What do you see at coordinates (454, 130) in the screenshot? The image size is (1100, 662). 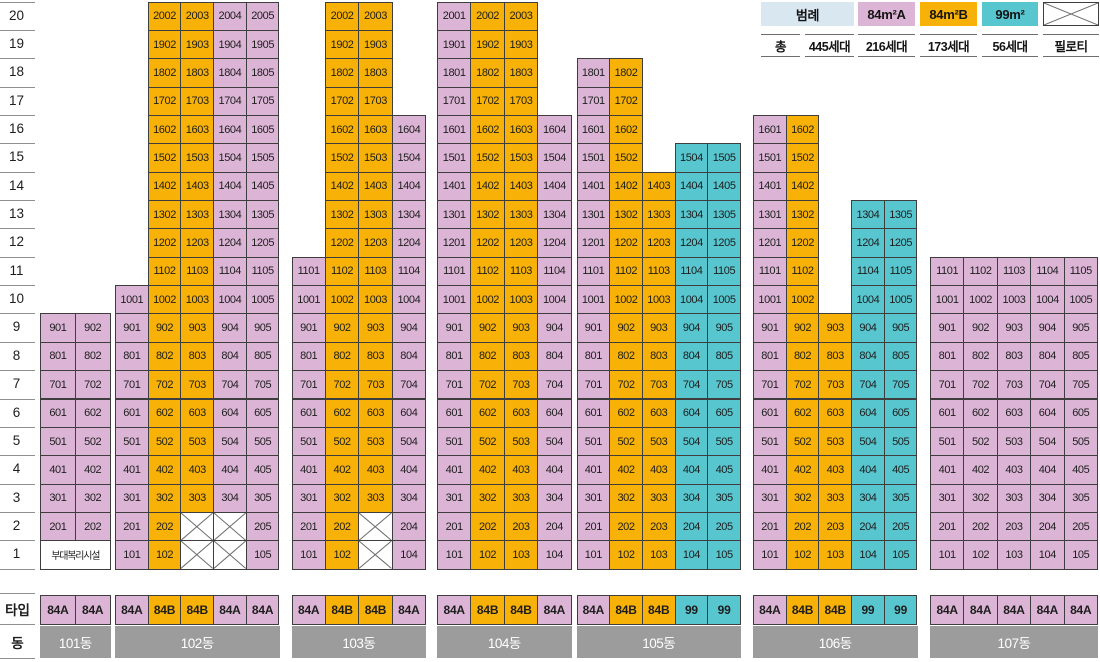 I see `unit-cell: 1601` at bounding box center [454, 130].